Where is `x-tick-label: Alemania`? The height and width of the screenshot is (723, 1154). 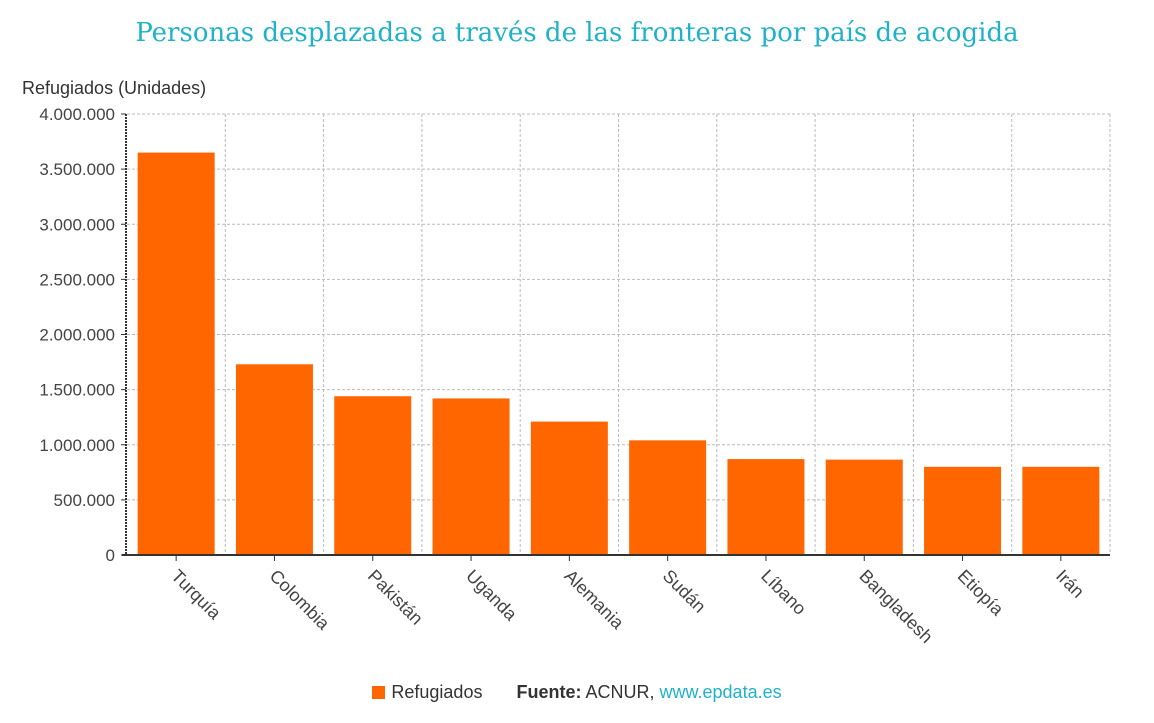
x-tick-label: Alemania is located at coordinates (595, 600).